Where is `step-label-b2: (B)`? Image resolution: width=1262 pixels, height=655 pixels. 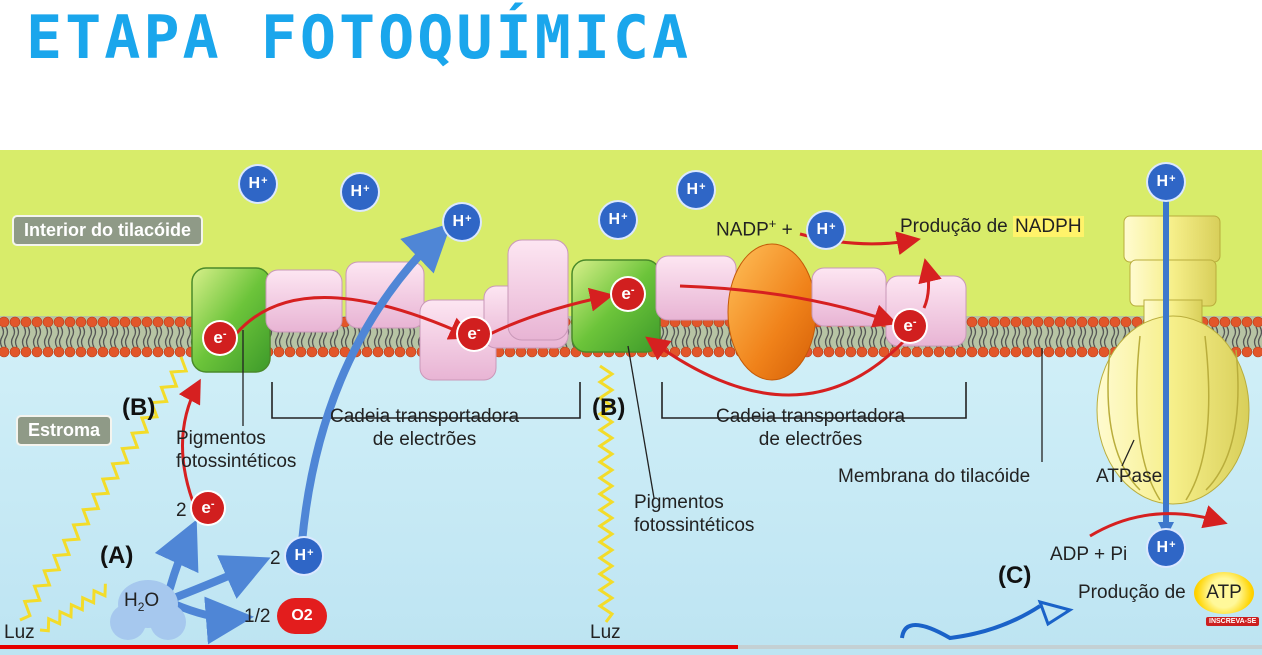
step-label-b2: (B) is located at coordinates (609, 407).